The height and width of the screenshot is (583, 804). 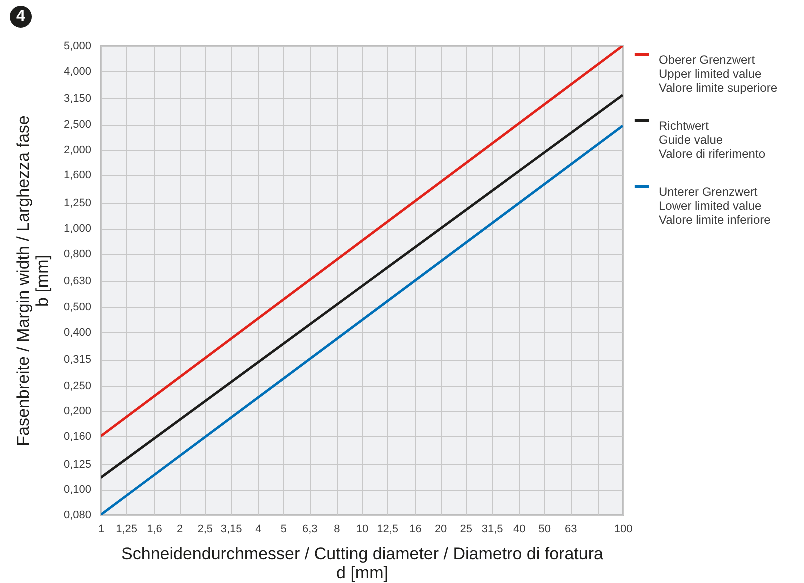 I want to click on y-tick-label: 0,200, so click(x=78, y=412).